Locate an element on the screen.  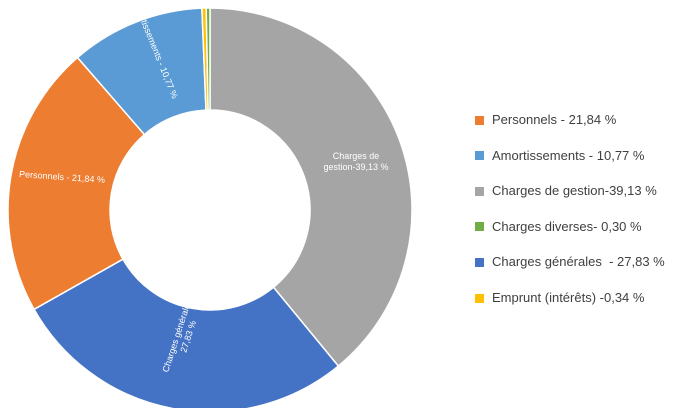
legend-label: Charges de gestion-39,13 % is located at coordinates (574, 191).